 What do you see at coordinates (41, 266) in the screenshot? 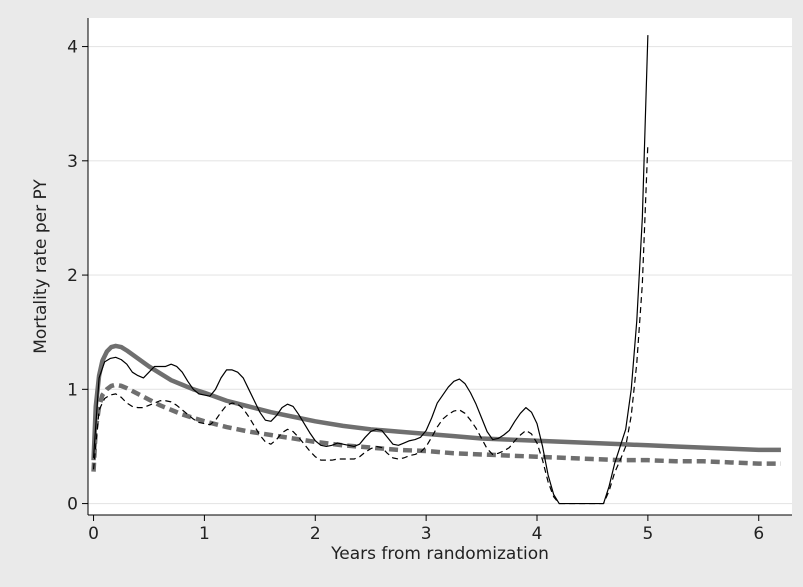
I see `y-axis-title: Mortality rate per PY` at bounding box center [41, 266].